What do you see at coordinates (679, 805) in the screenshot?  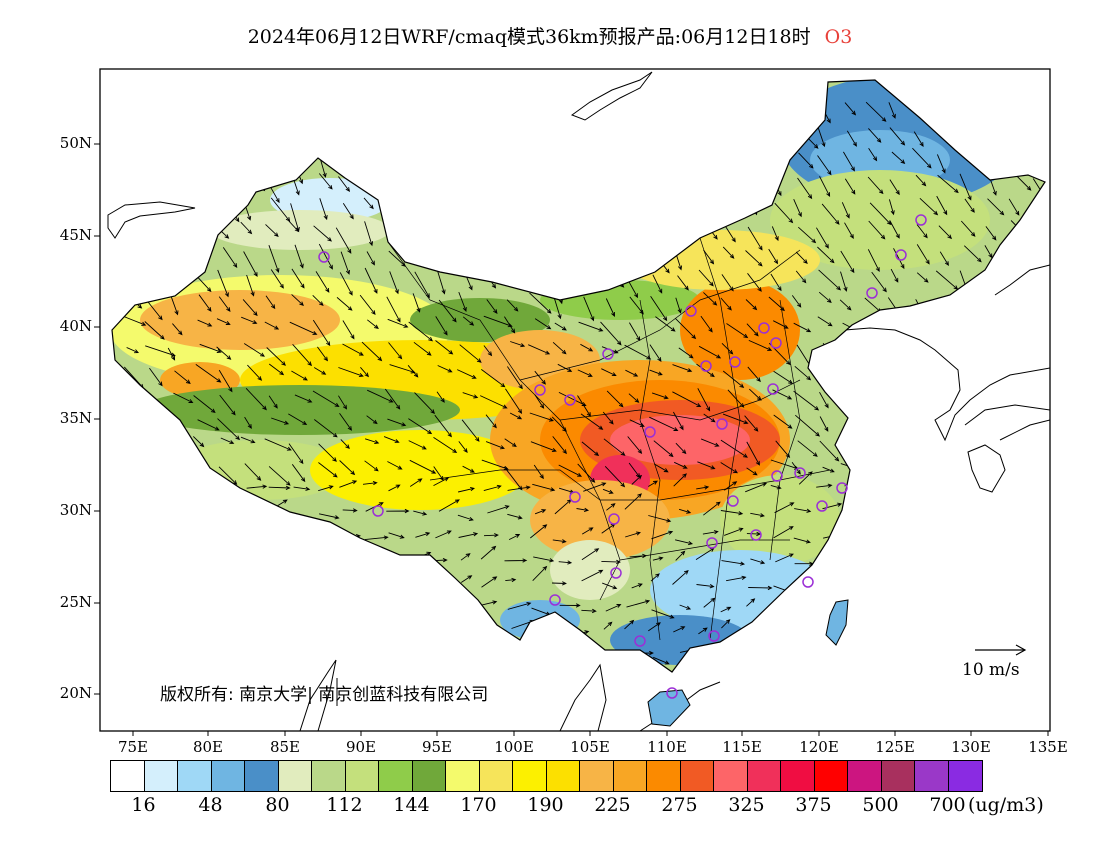 I see `colorbar-label: 275` at bounding box center [679, 805].